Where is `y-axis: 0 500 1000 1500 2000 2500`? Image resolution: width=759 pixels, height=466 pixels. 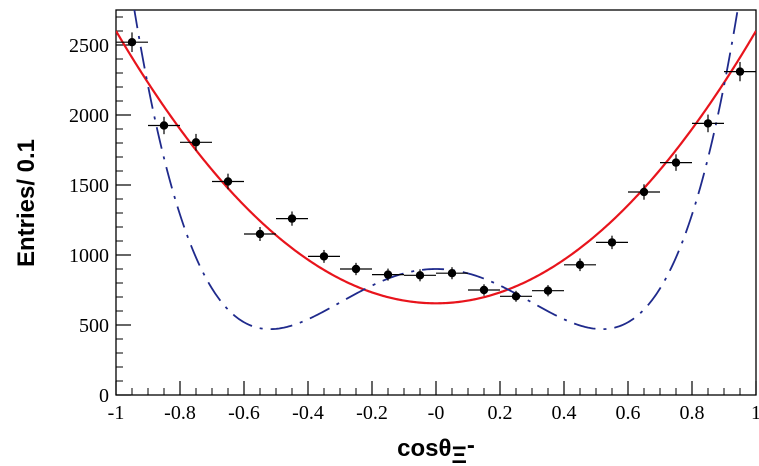 y-axis: 0 500 1000 1500 2000 2500 is located at coordinates (100, 211).